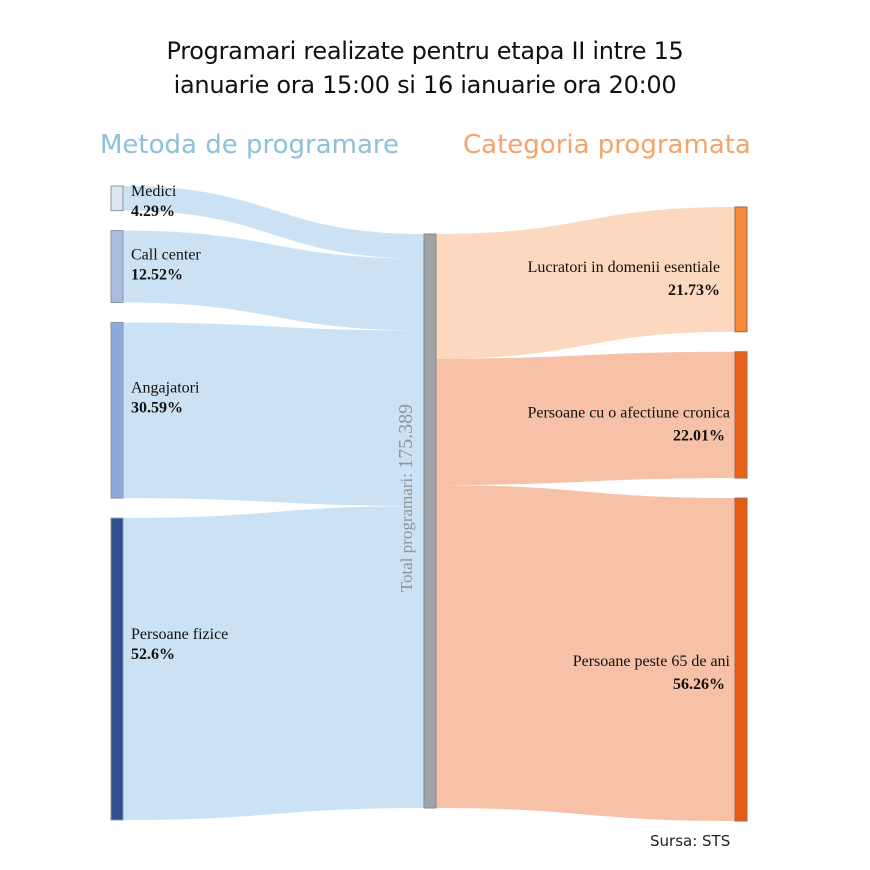 The width and height of the screenshot is (870, 870). What do you see at coordinates (157, 274) in the screenshot?
I see `left-node-percent-1: 12.52%` at bounding box center [157, 274].